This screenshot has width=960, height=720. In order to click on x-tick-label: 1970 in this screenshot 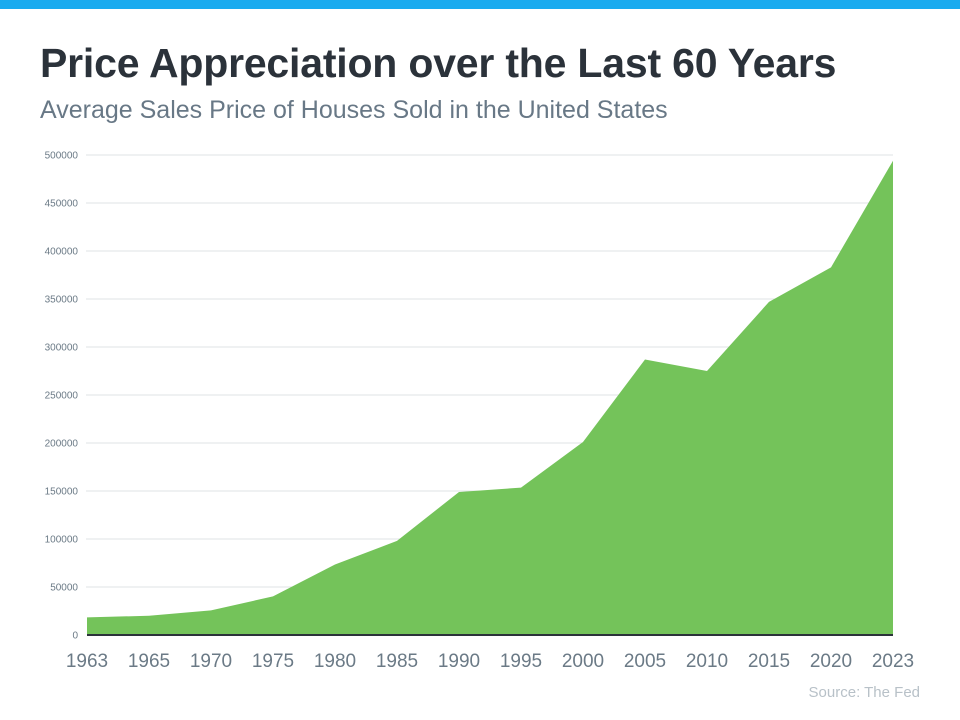, I will do `click(211, 661)`.